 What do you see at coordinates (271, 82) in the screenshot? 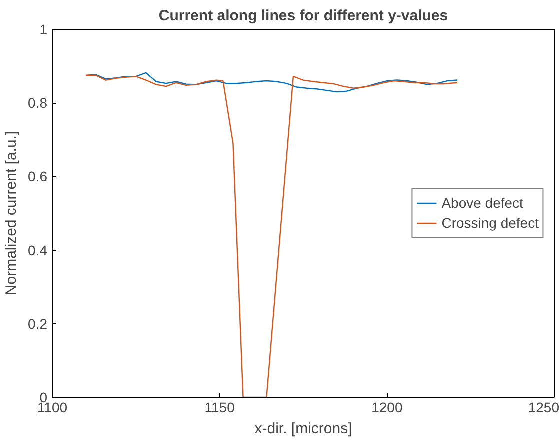
I see `line-series` at bounding box center [271, 82].